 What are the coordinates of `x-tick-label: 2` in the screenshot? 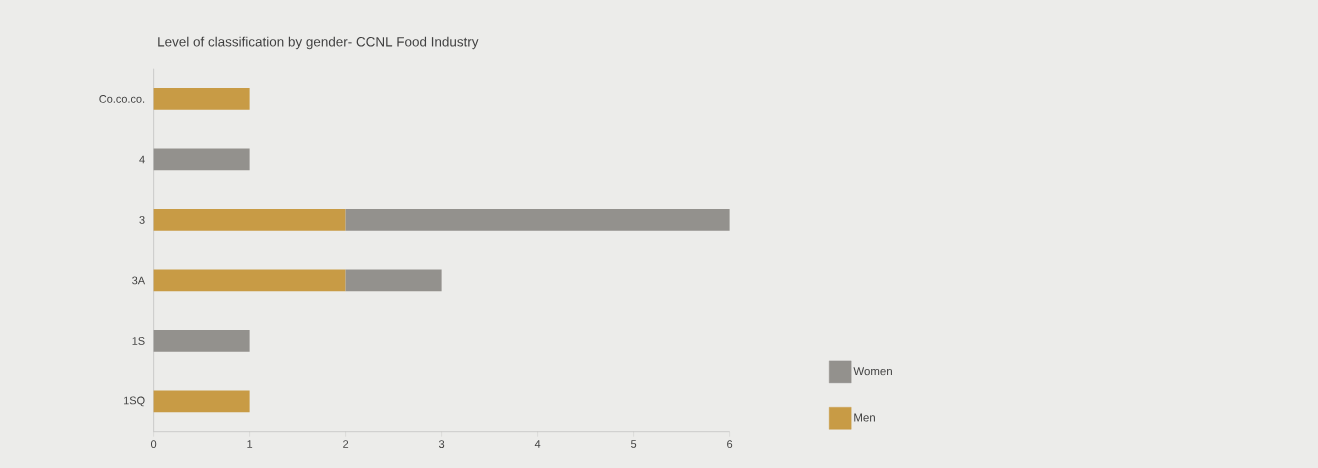 It's located at (346, 444).